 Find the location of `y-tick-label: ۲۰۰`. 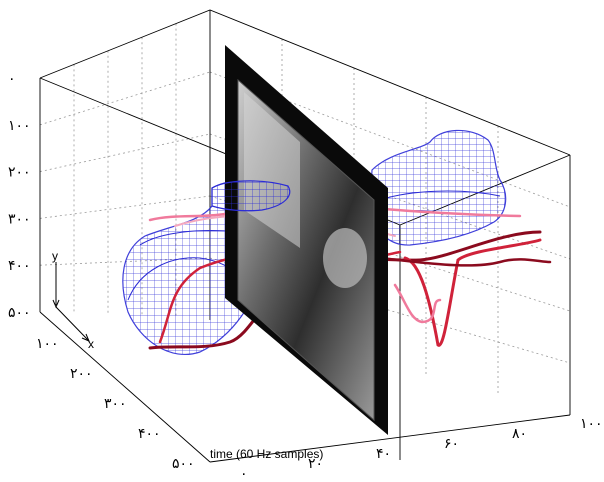

y-tick-label: ۲۰۰ is located at coordinates (19, 173).